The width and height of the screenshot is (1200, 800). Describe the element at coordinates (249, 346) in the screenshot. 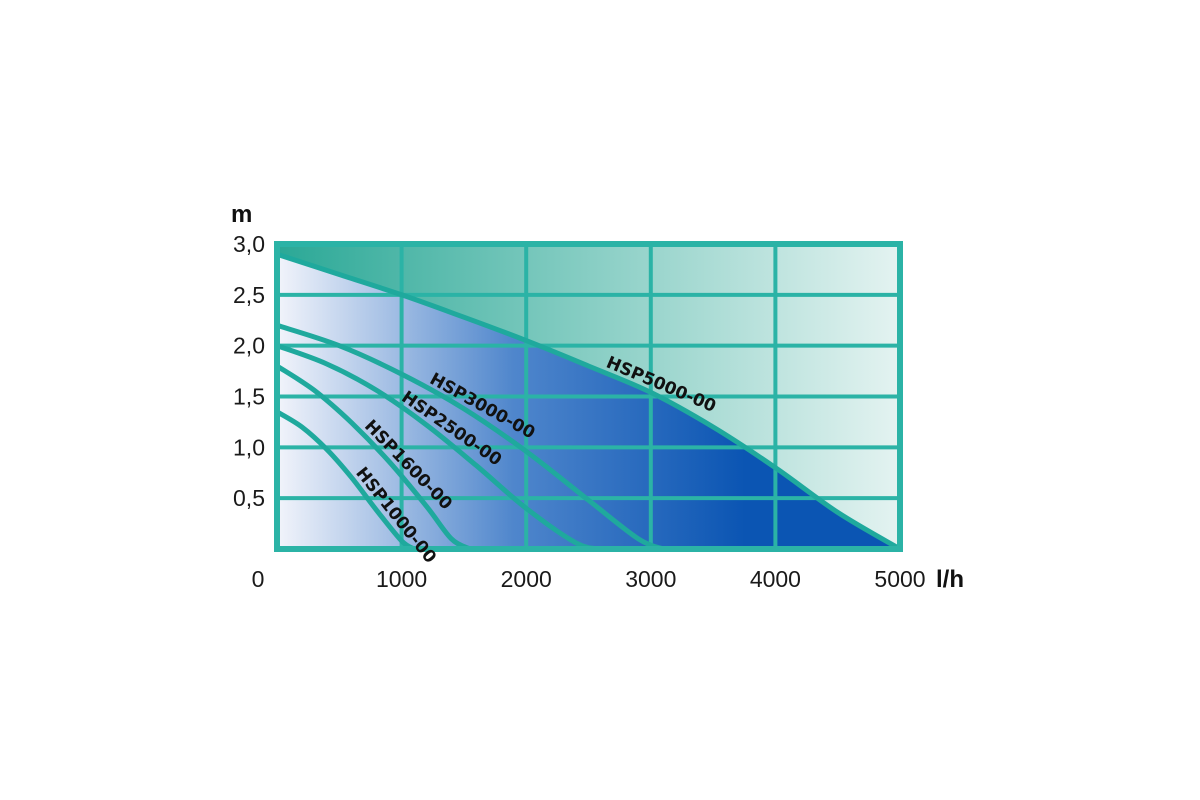

I see `y-tick-label-2: 2,0` at that location.